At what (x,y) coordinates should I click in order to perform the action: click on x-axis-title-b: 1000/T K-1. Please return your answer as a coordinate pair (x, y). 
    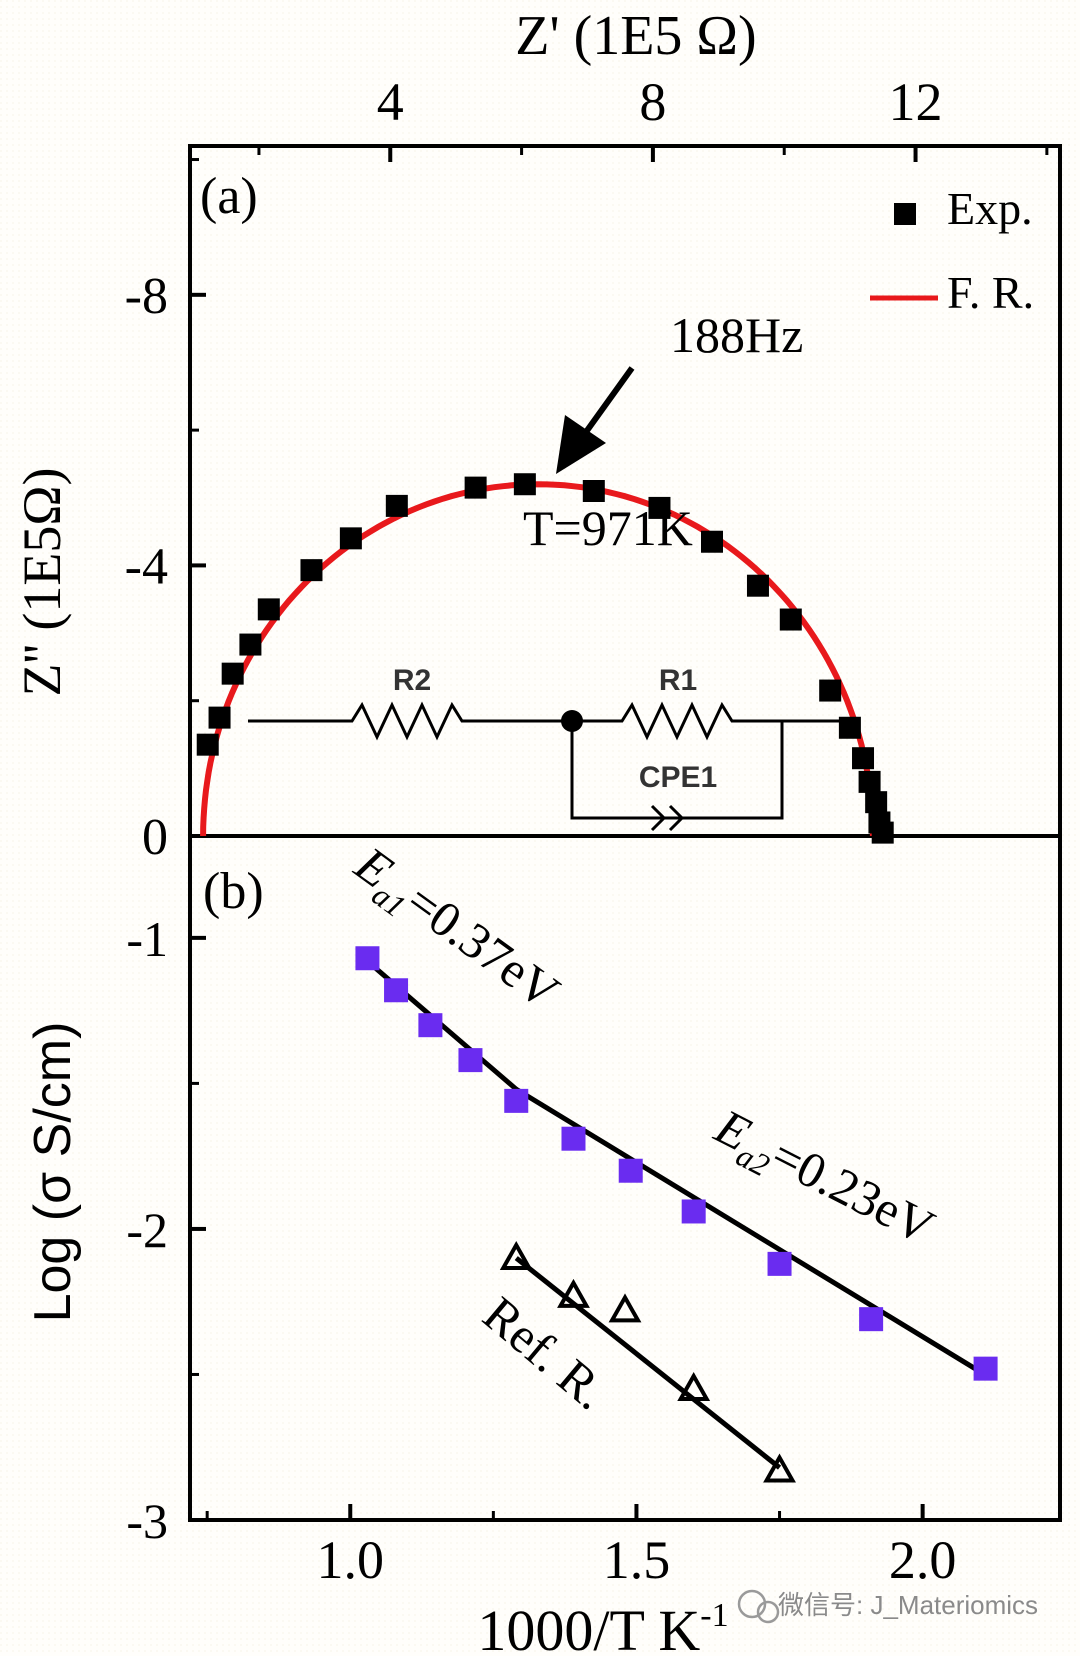
    Looking at the image, I should click on (602, 1626).